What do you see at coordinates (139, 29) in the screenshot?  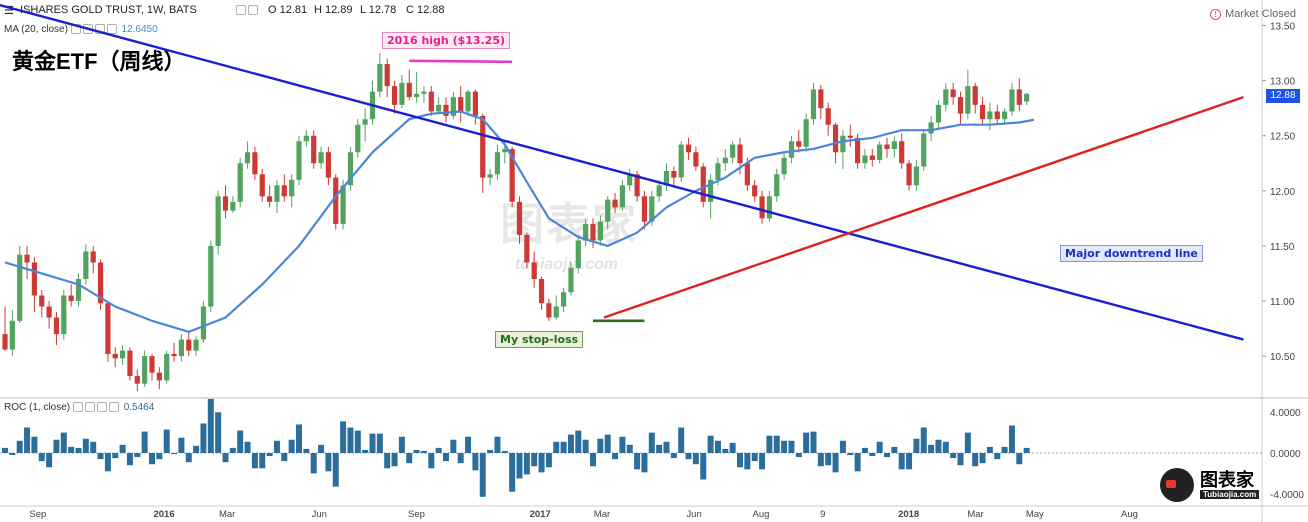 I see `ma-value: 12.6450` at bounding box center [139, 29].